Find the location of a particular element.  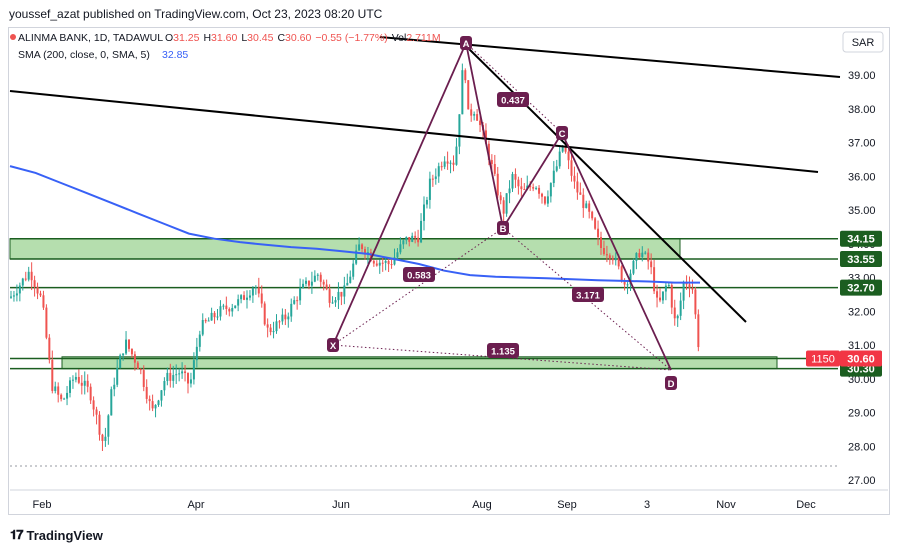

last-price-tag: 1150 30.60 is located at coordinates (844, 358).